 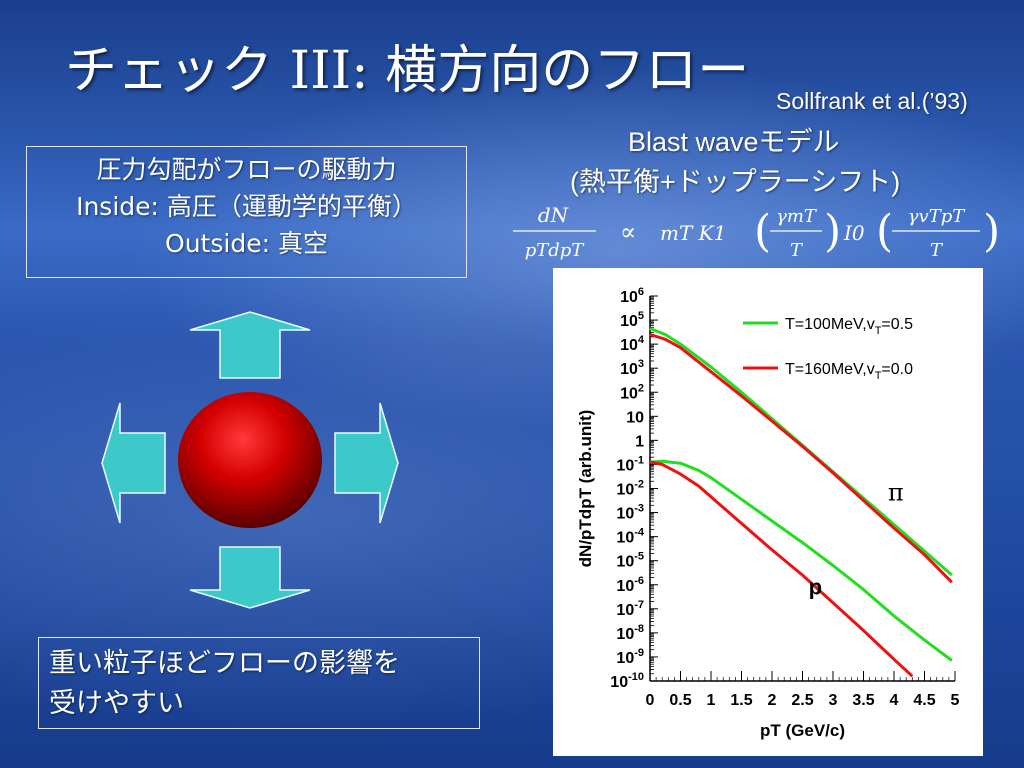 I want to click on y-tick-label: 10⁻⁸, so click(x=630, y=633).